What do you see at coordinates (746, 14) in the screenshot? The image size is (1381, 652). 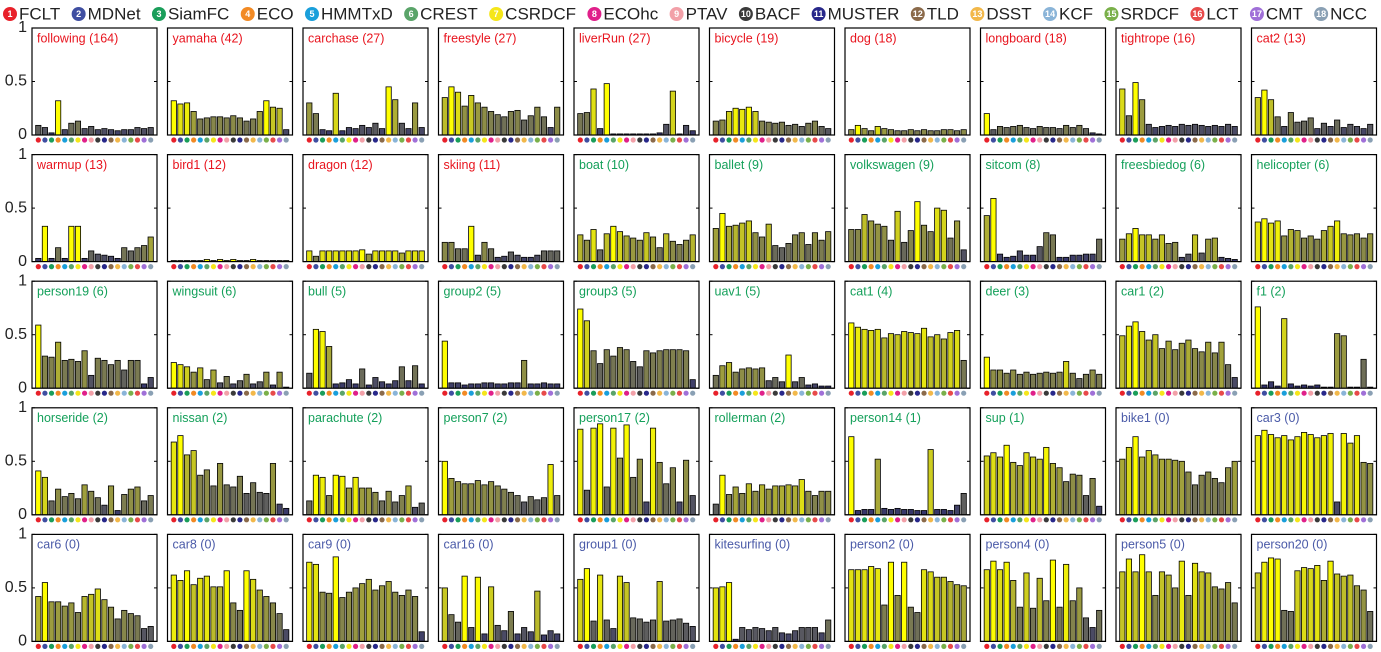 I see `legend-id: 10` at bounding box center [746, 14].